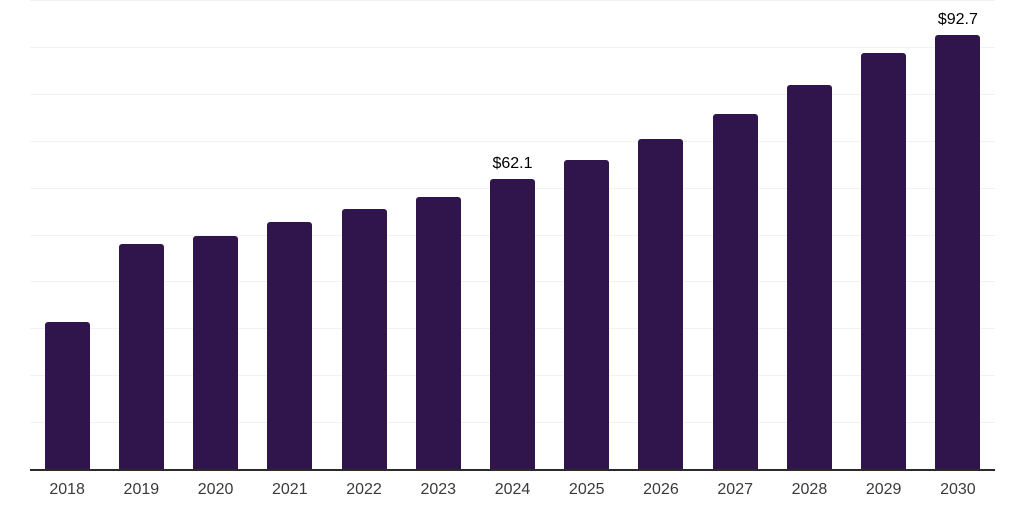 This screenshot has height=512, width=1024. I want to click on x-tick-label-2029: 2029, so click(883, 489).